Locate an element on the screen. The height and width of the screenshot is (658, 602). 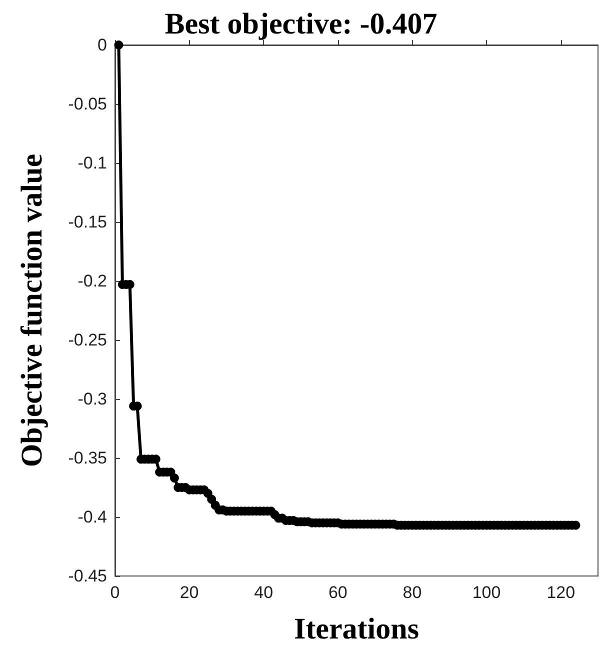
x-tick-label: 40 is located at coordinates (264, 592).